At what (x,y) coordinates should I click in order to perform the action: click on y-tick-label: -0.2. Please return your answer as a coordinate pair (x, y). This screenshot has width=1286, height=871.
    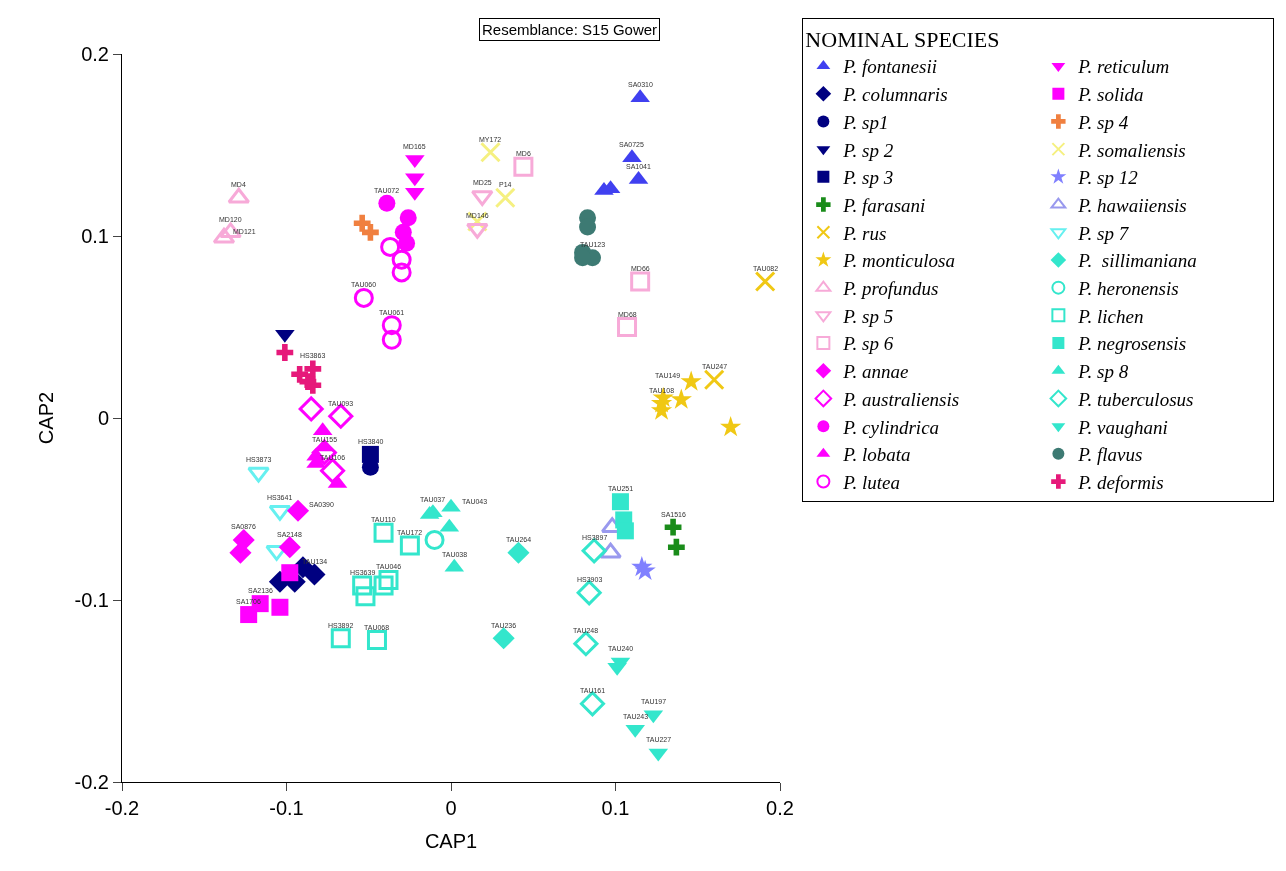
    Looking at the image, I should click on (91, 782).